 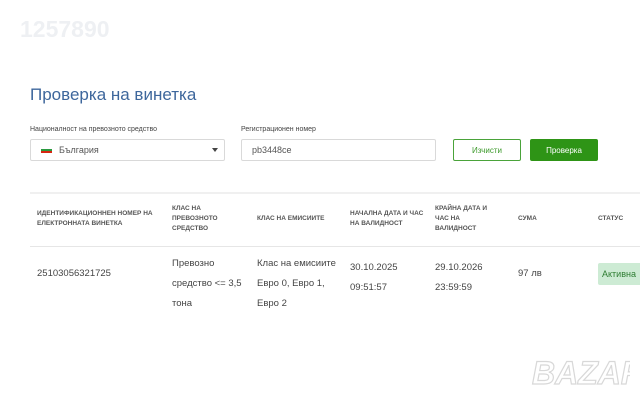 I want to click on header-amount: Сума, so click(x=527, y=218).